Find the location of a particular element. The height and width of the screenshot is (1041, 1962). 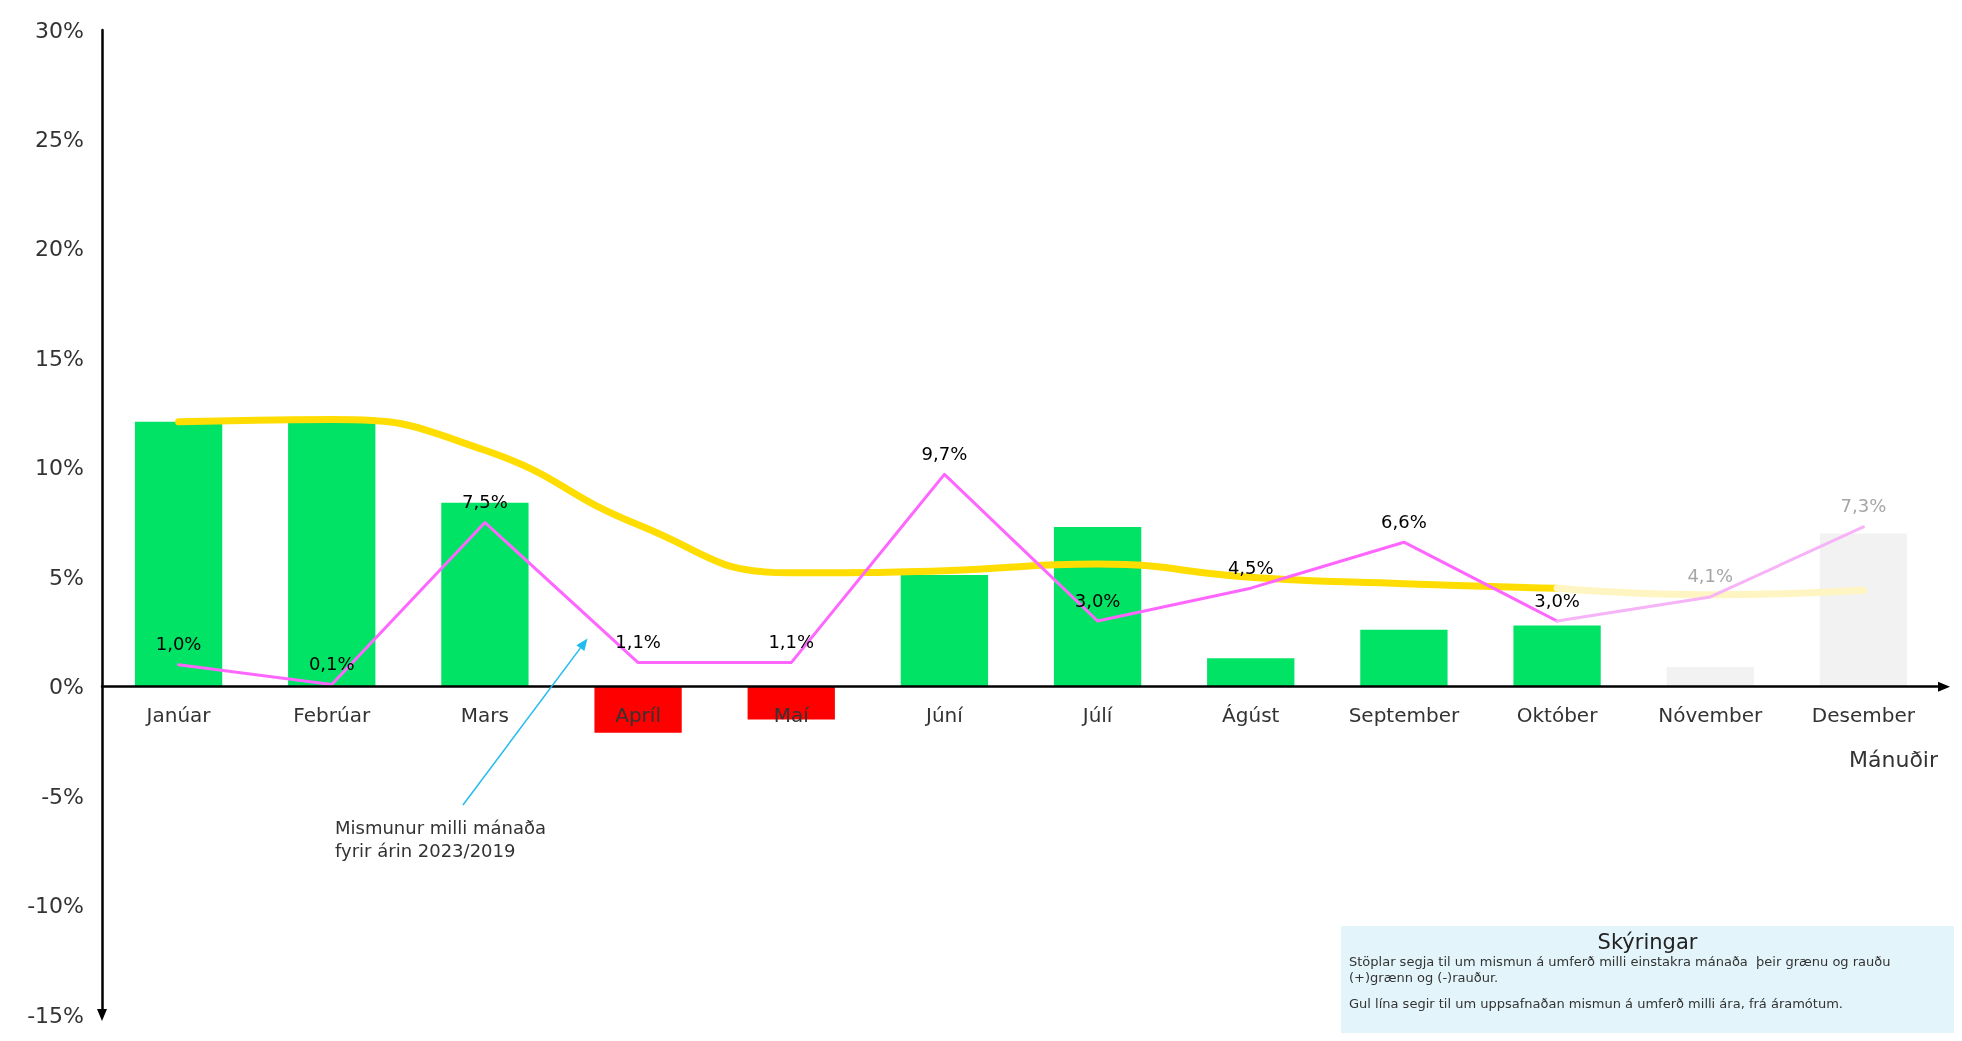

data-label: 6,6% is located at coordinates (1404, 521).